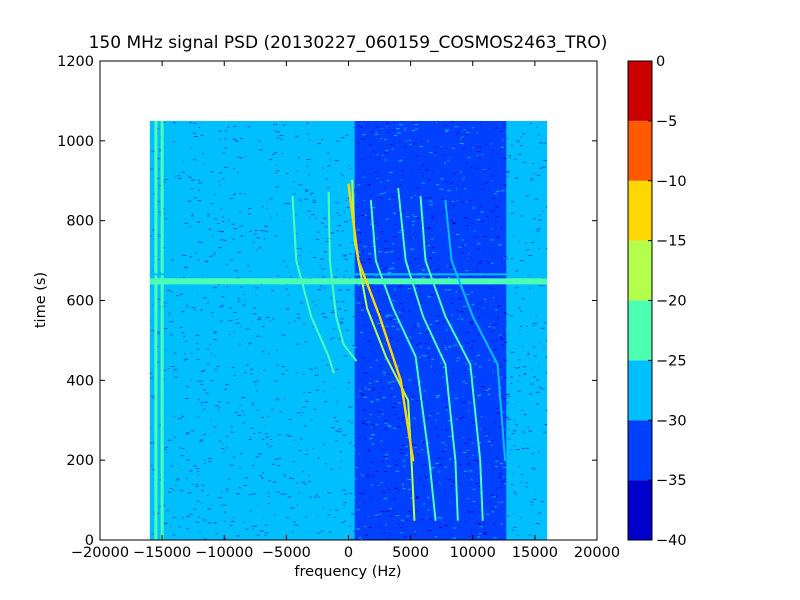 The height and width of the screenshot is (600, 800). I want to click on colorbar-tick-label: −40, so click(671, 541).